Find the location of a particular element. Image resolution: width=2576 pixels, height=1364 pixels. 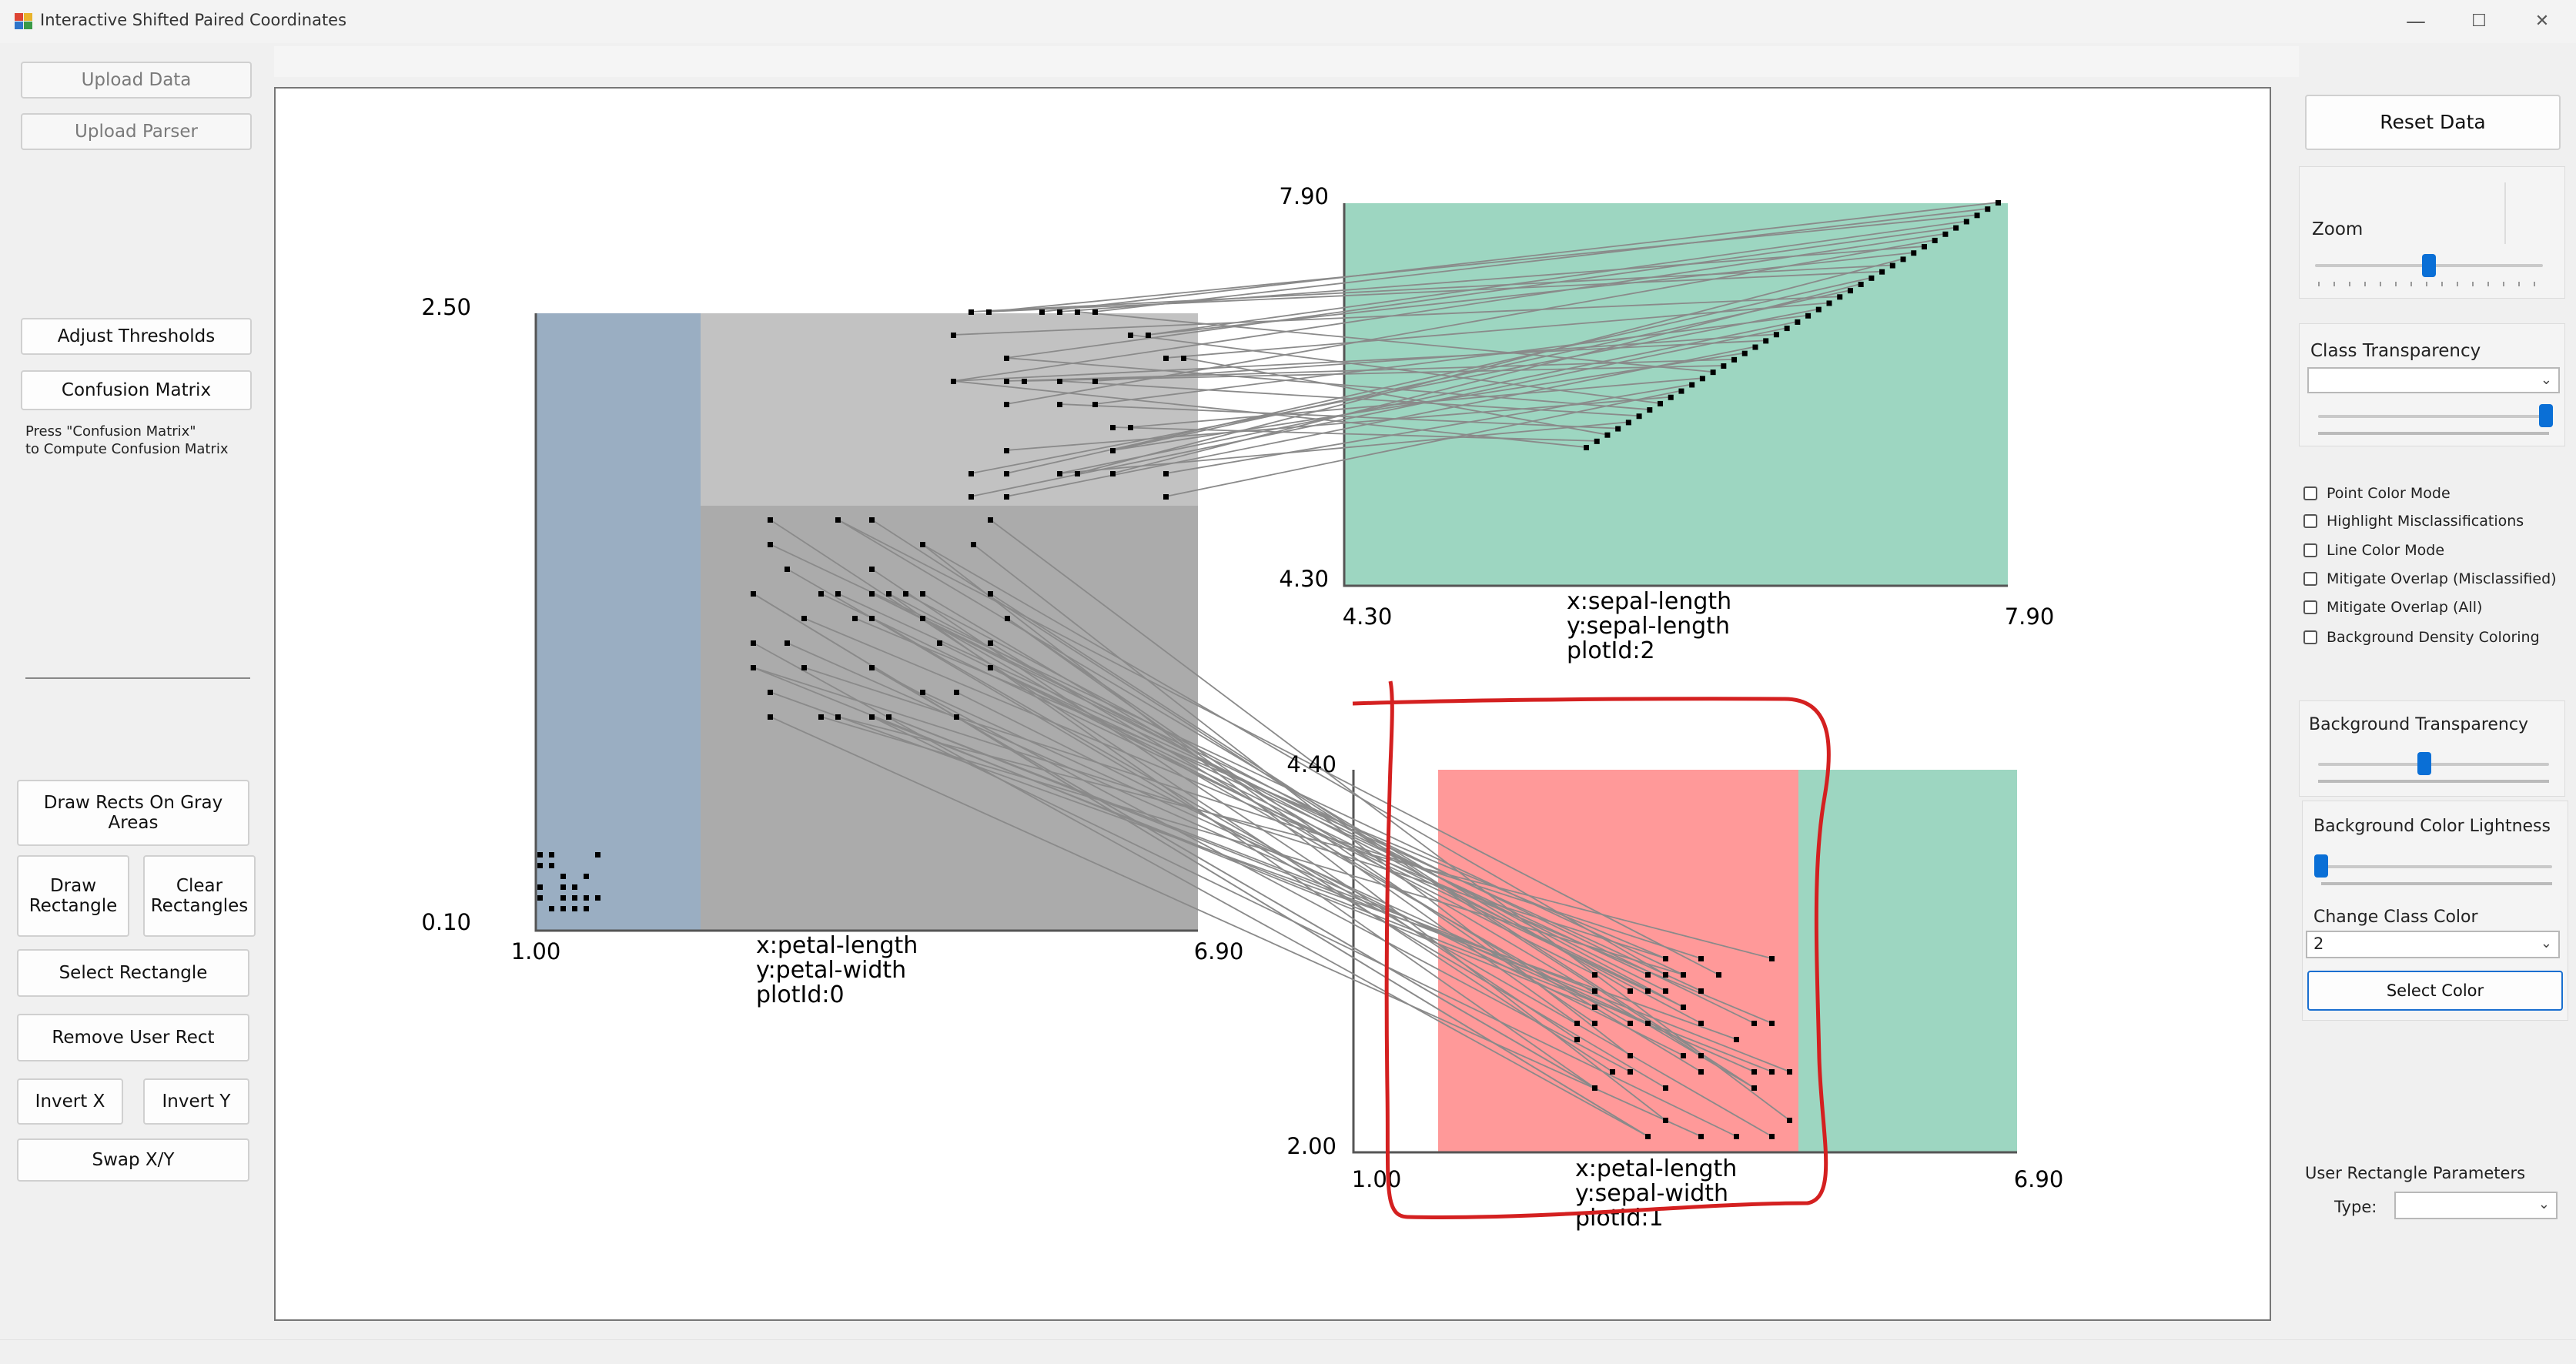

minimize-button: — is located at coordinates (2416, 21).